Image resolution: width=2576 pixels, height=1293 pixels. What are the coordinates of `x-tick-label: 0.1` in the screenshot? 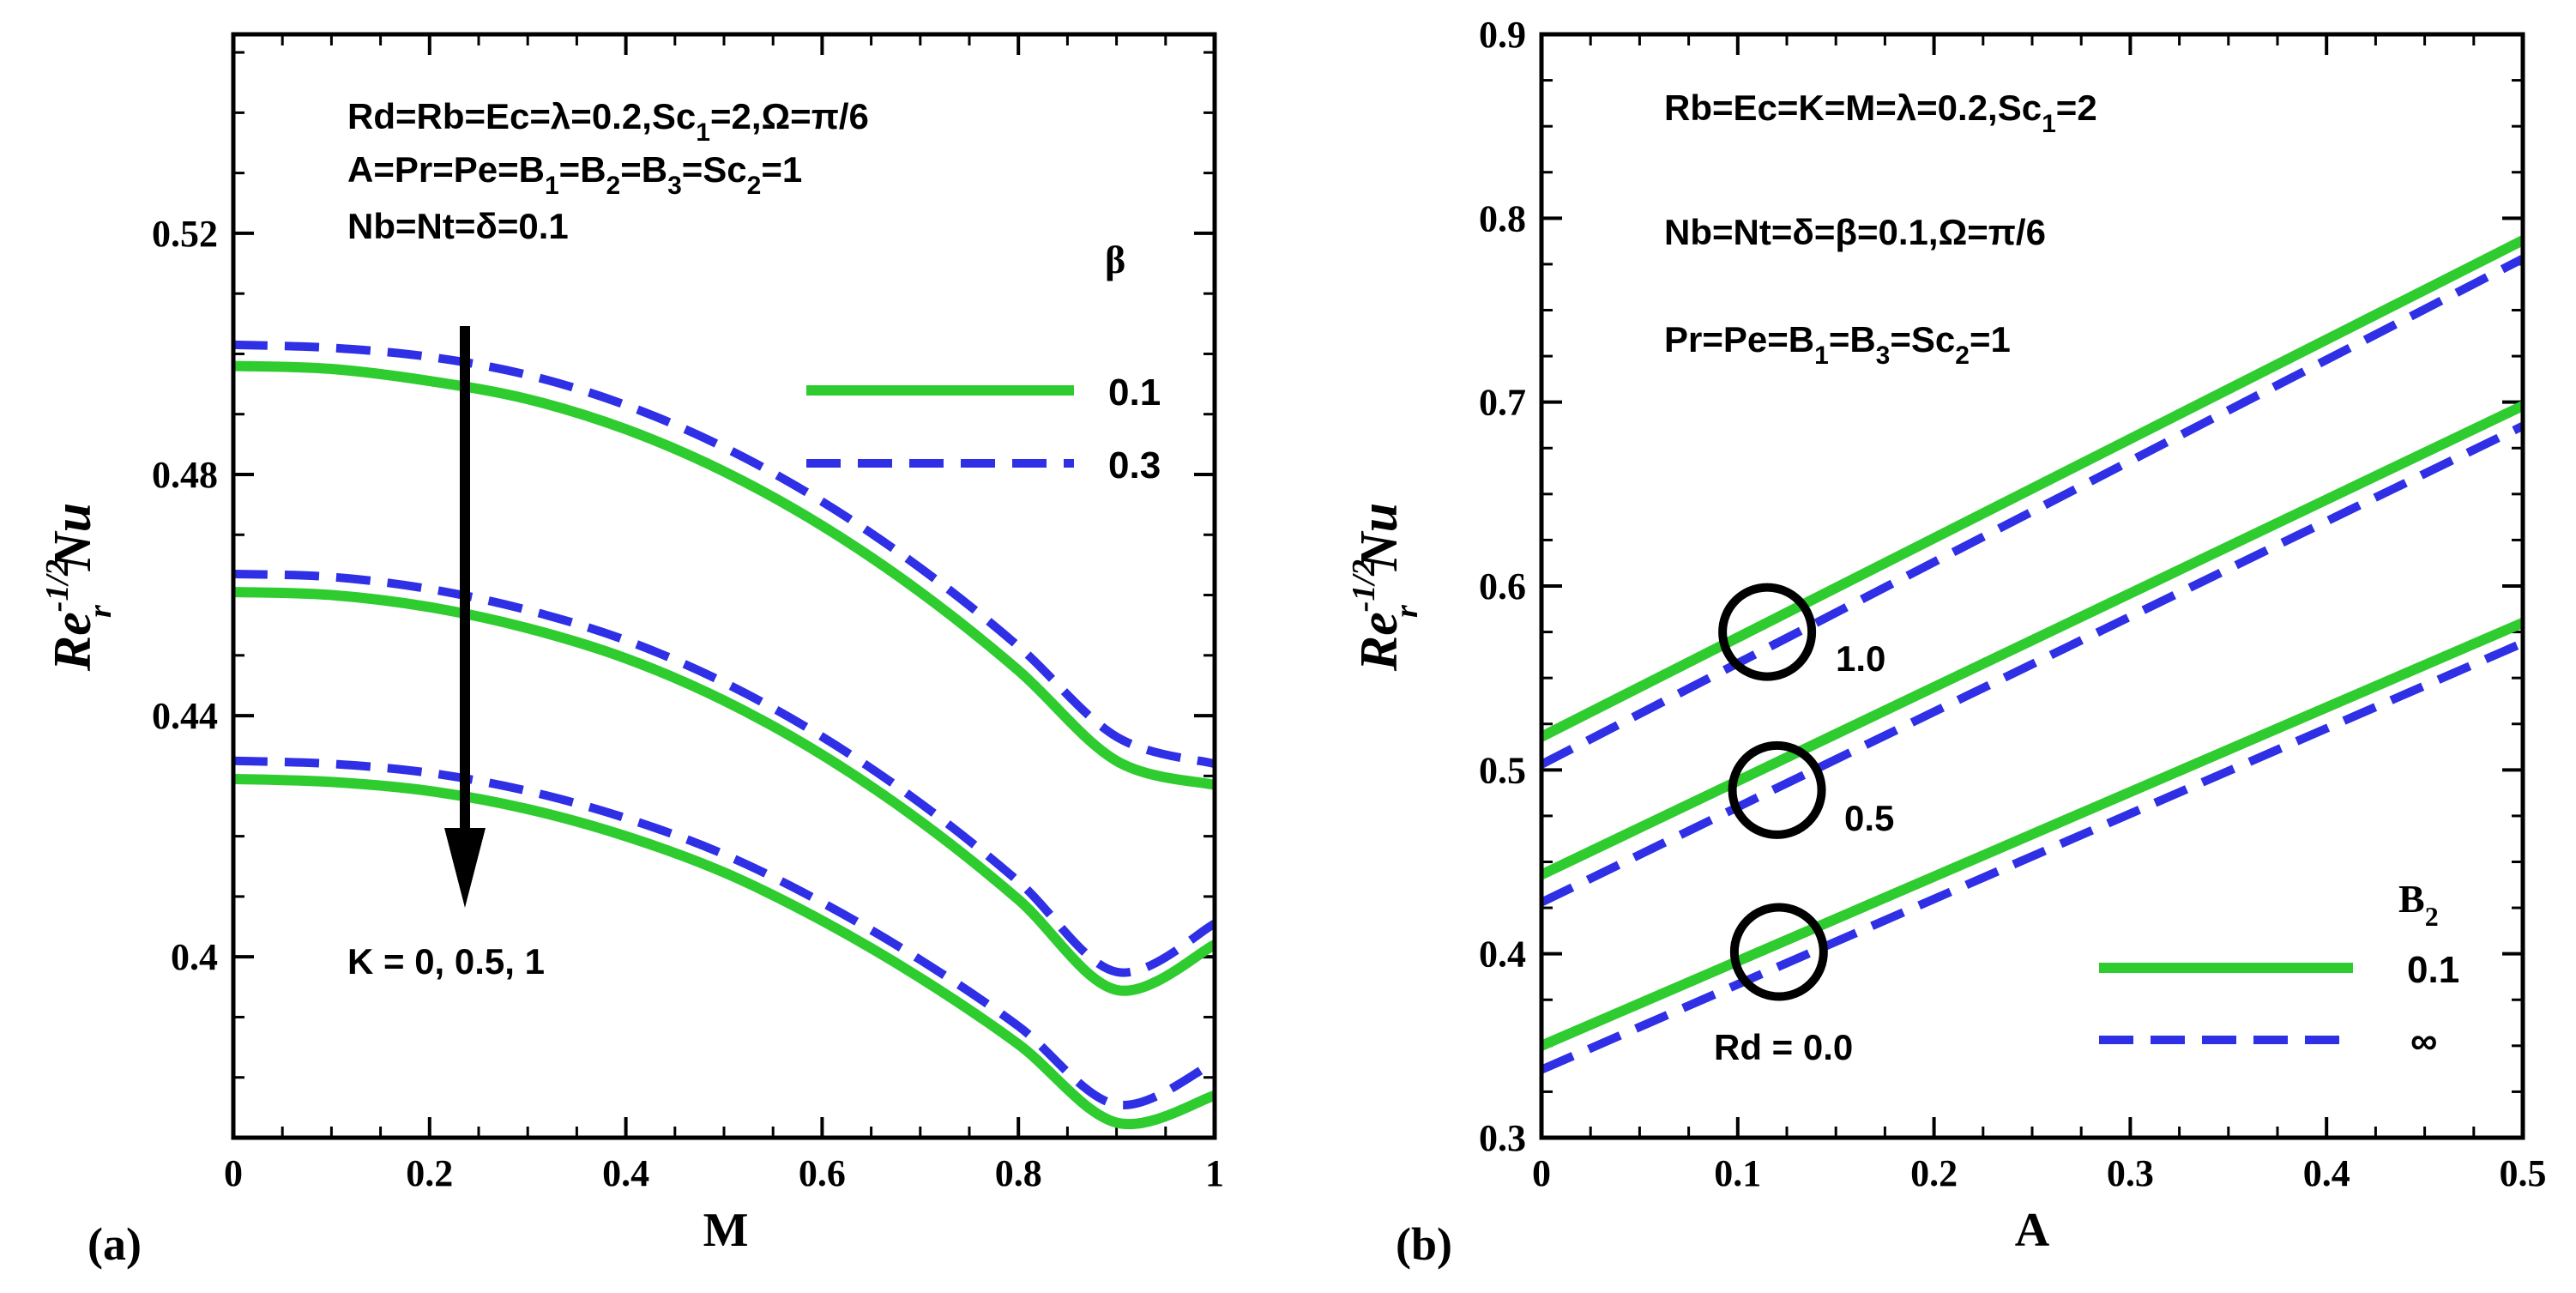 It's located at (1737, 1173).